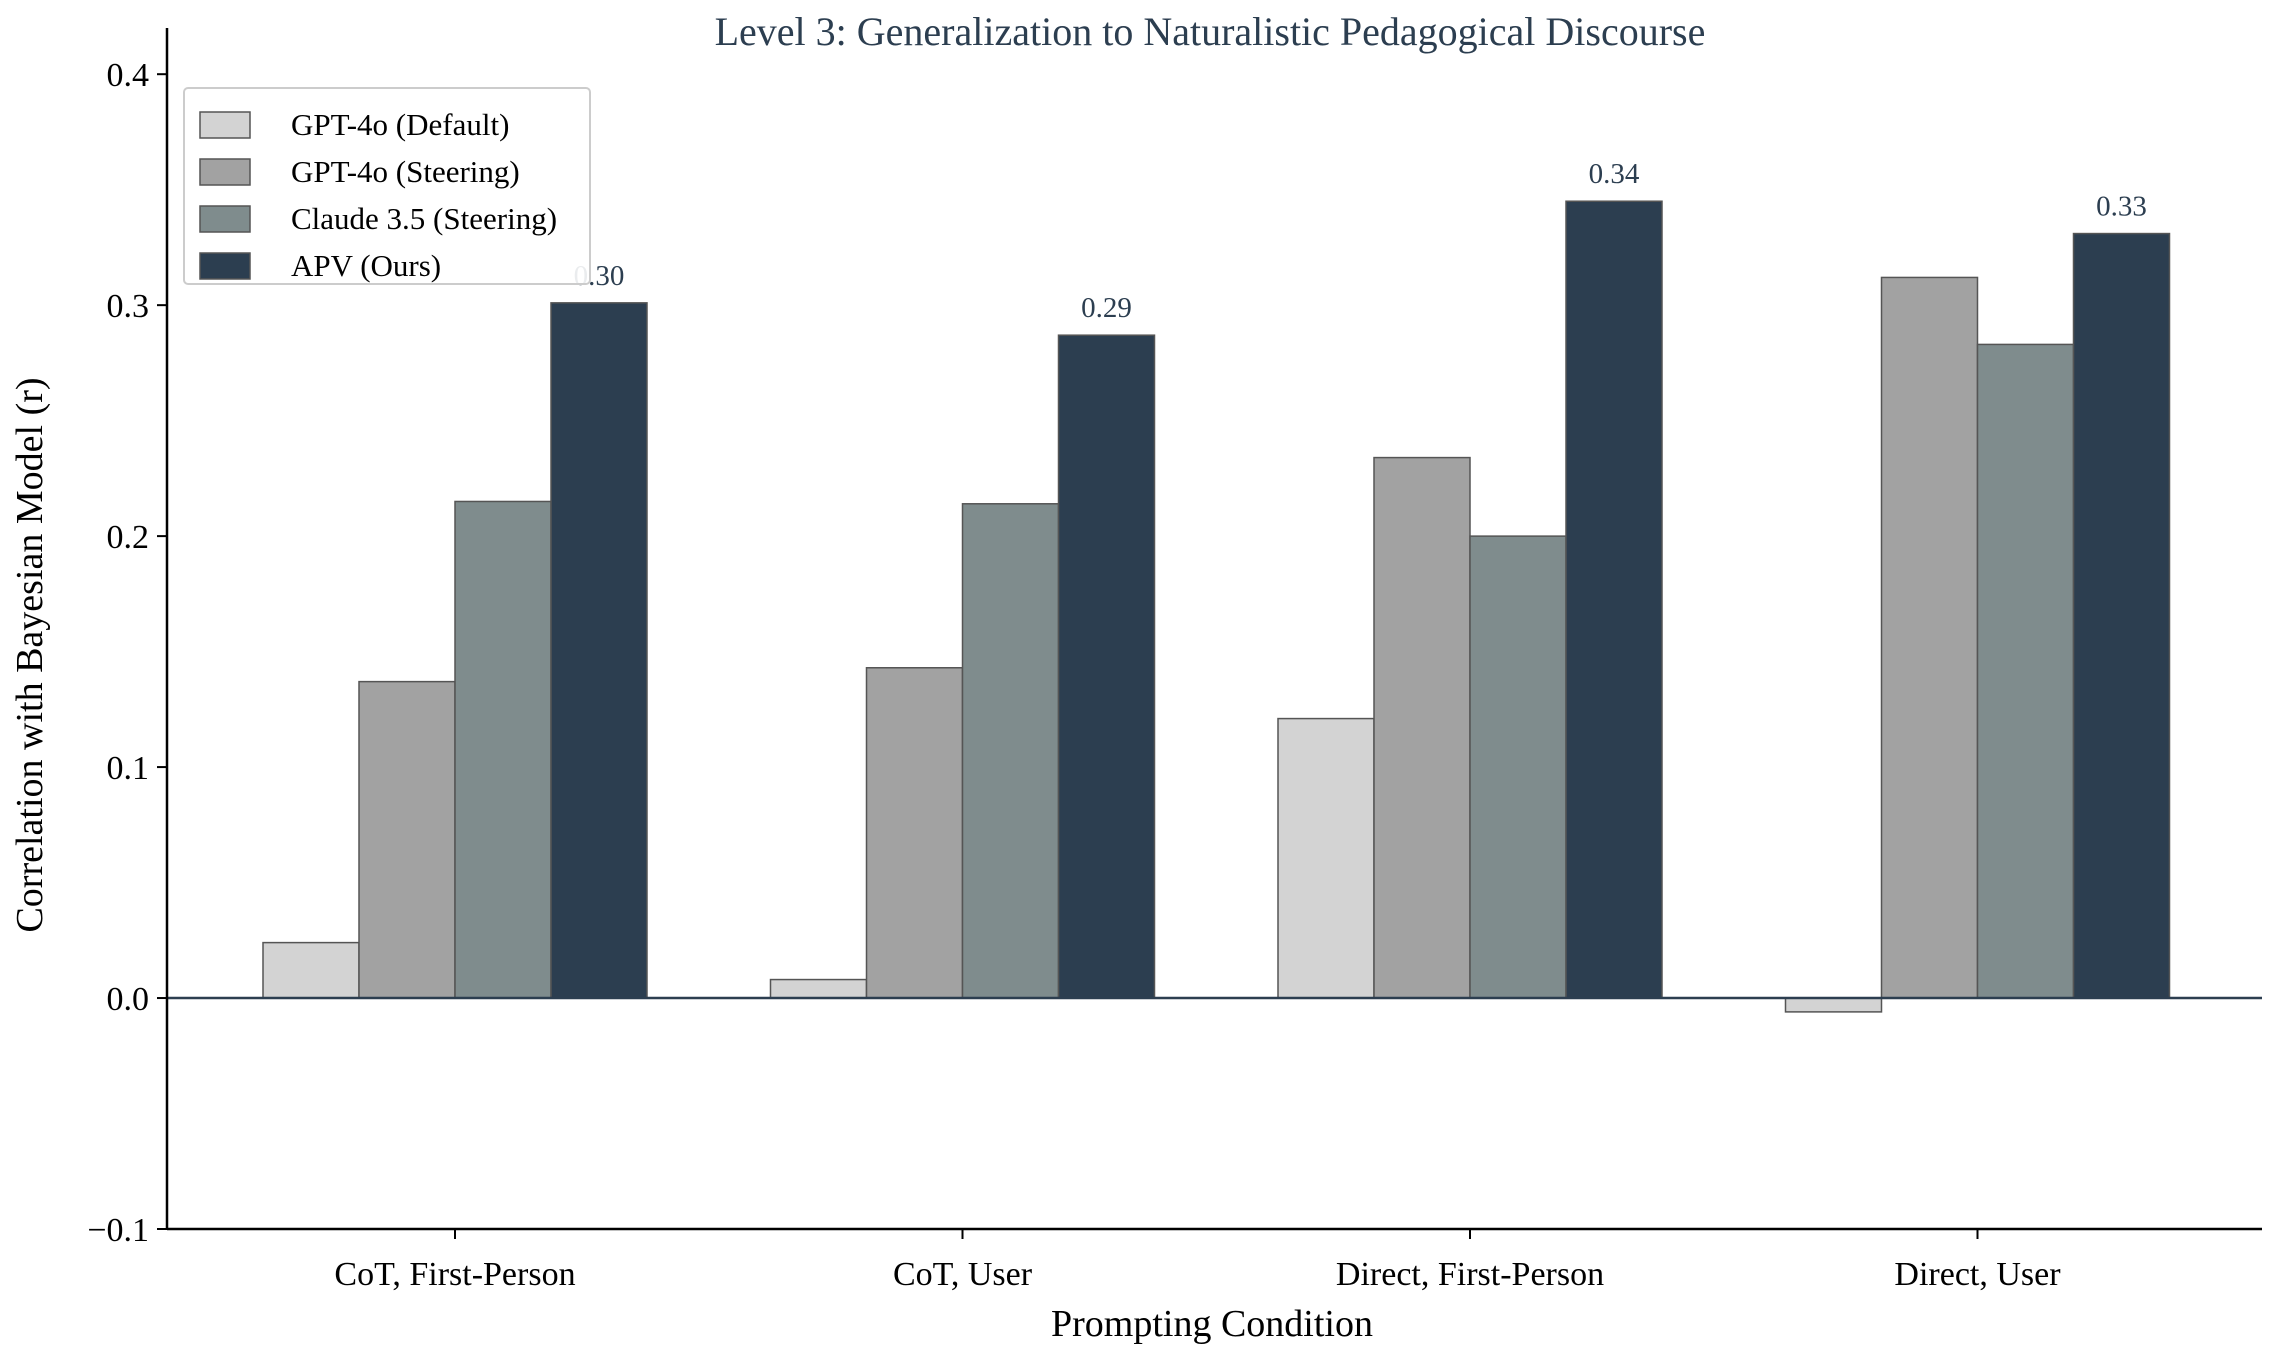  I want to click on legend-label-2: GPT-4o (Steering), so click(405, 171).